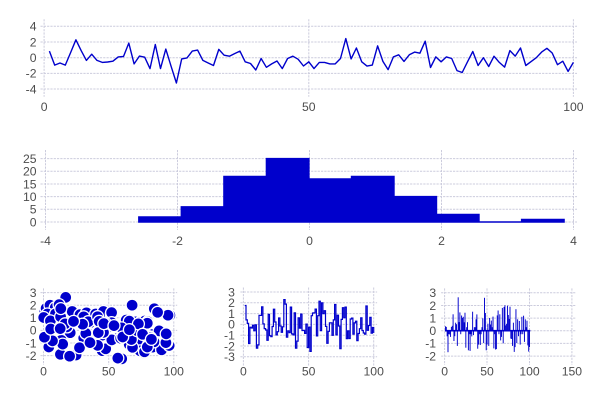 This screenshot has height=400, width=600. What do you see at coordinates (30, 172) in the screenshot?
I see `svg-text: 20` at bounding box center [30, 172].